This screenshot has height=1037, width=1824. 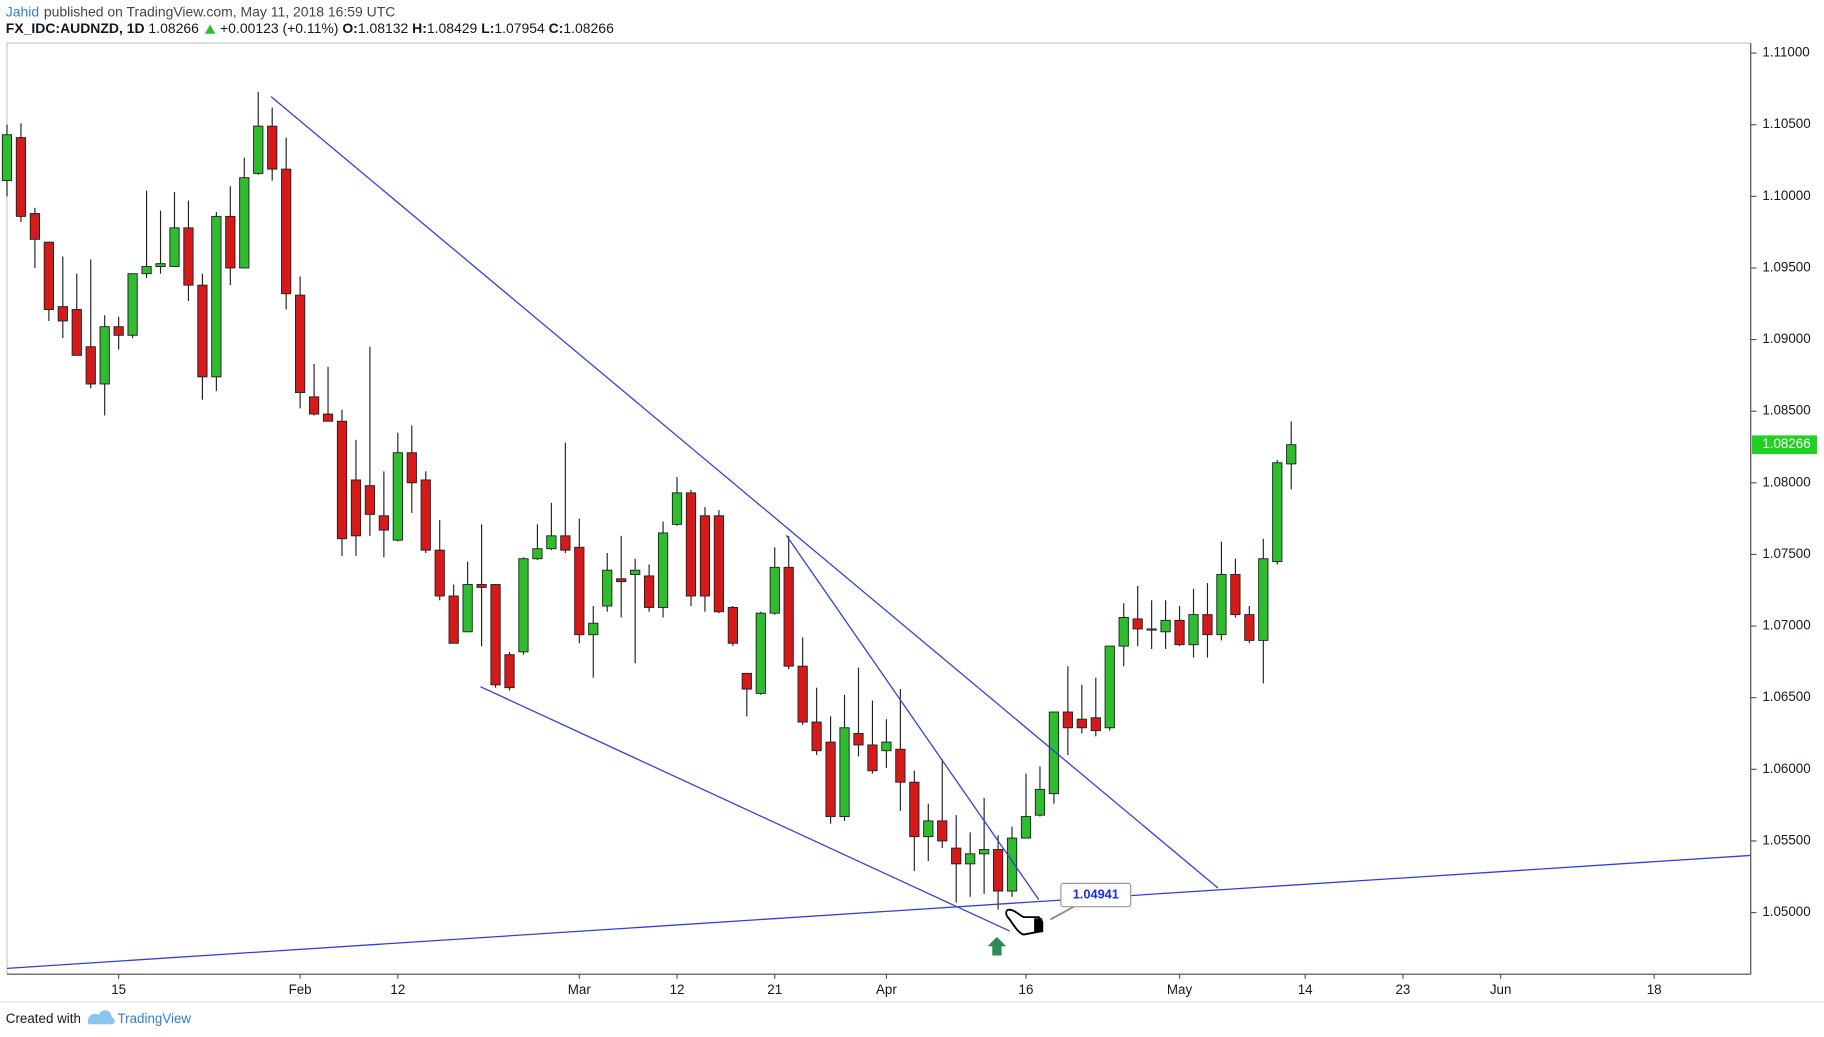 I want to click on arrow-up-marker, so click(x=997, y=946).